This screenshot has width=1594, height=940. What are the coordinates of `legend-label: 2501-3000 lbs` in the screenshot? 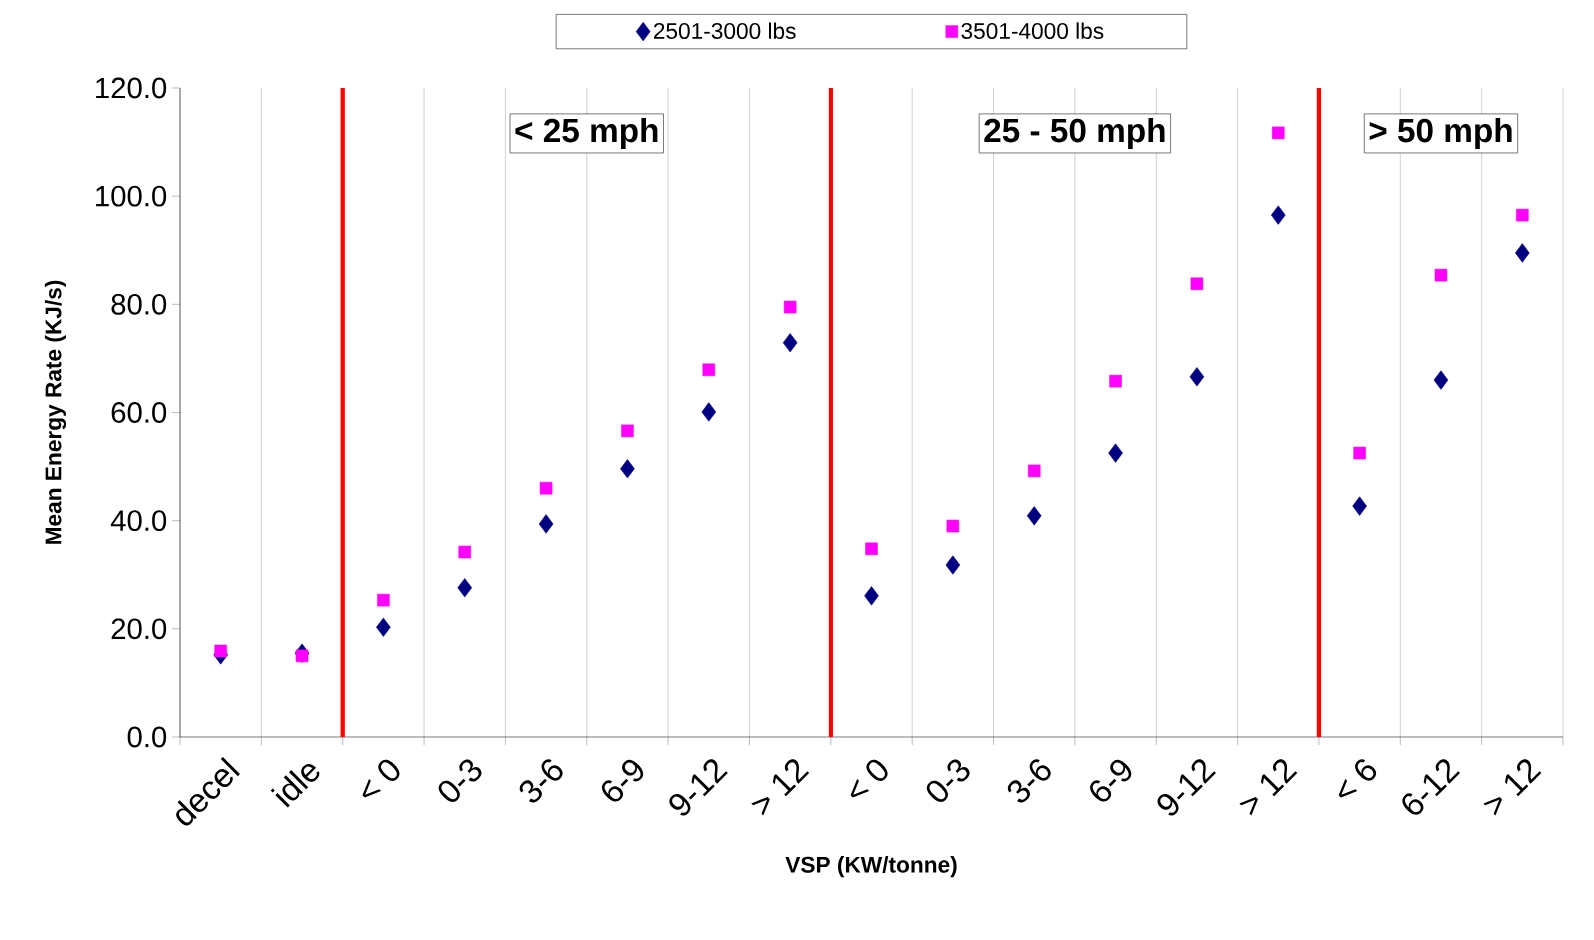 It's located at (724, 31).